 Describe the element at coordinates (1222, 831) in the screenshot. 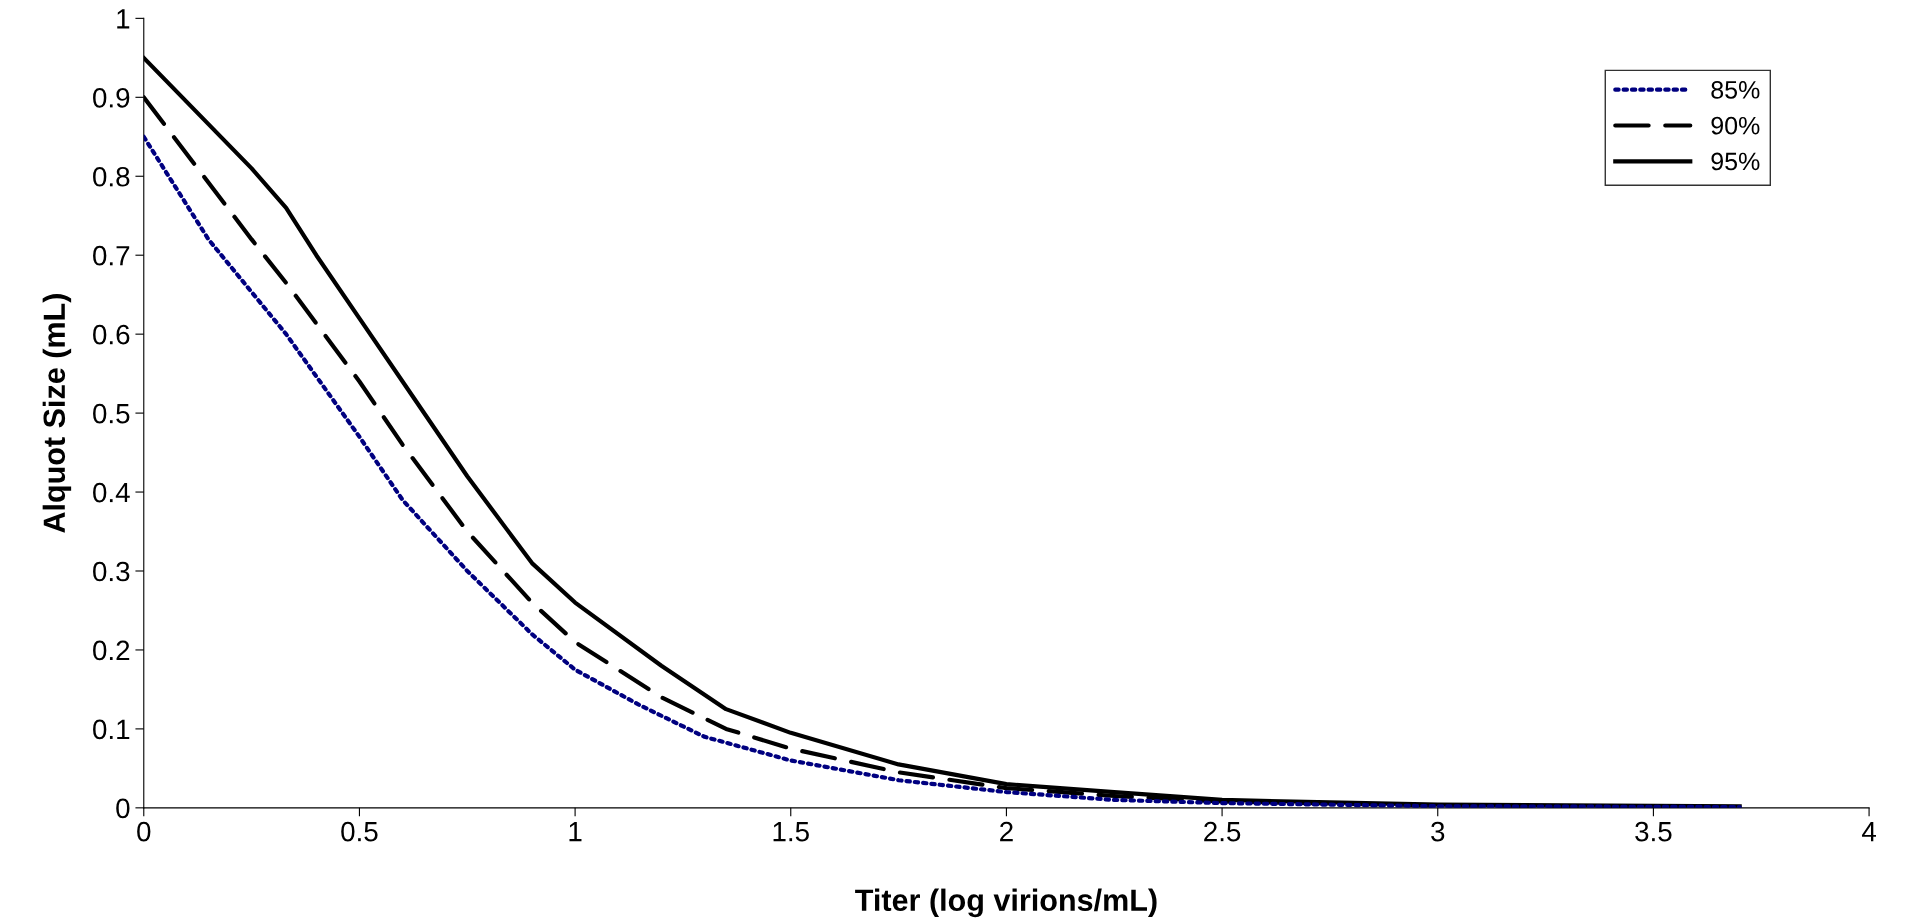

I see `x-tick-label: 2.5` at that location.